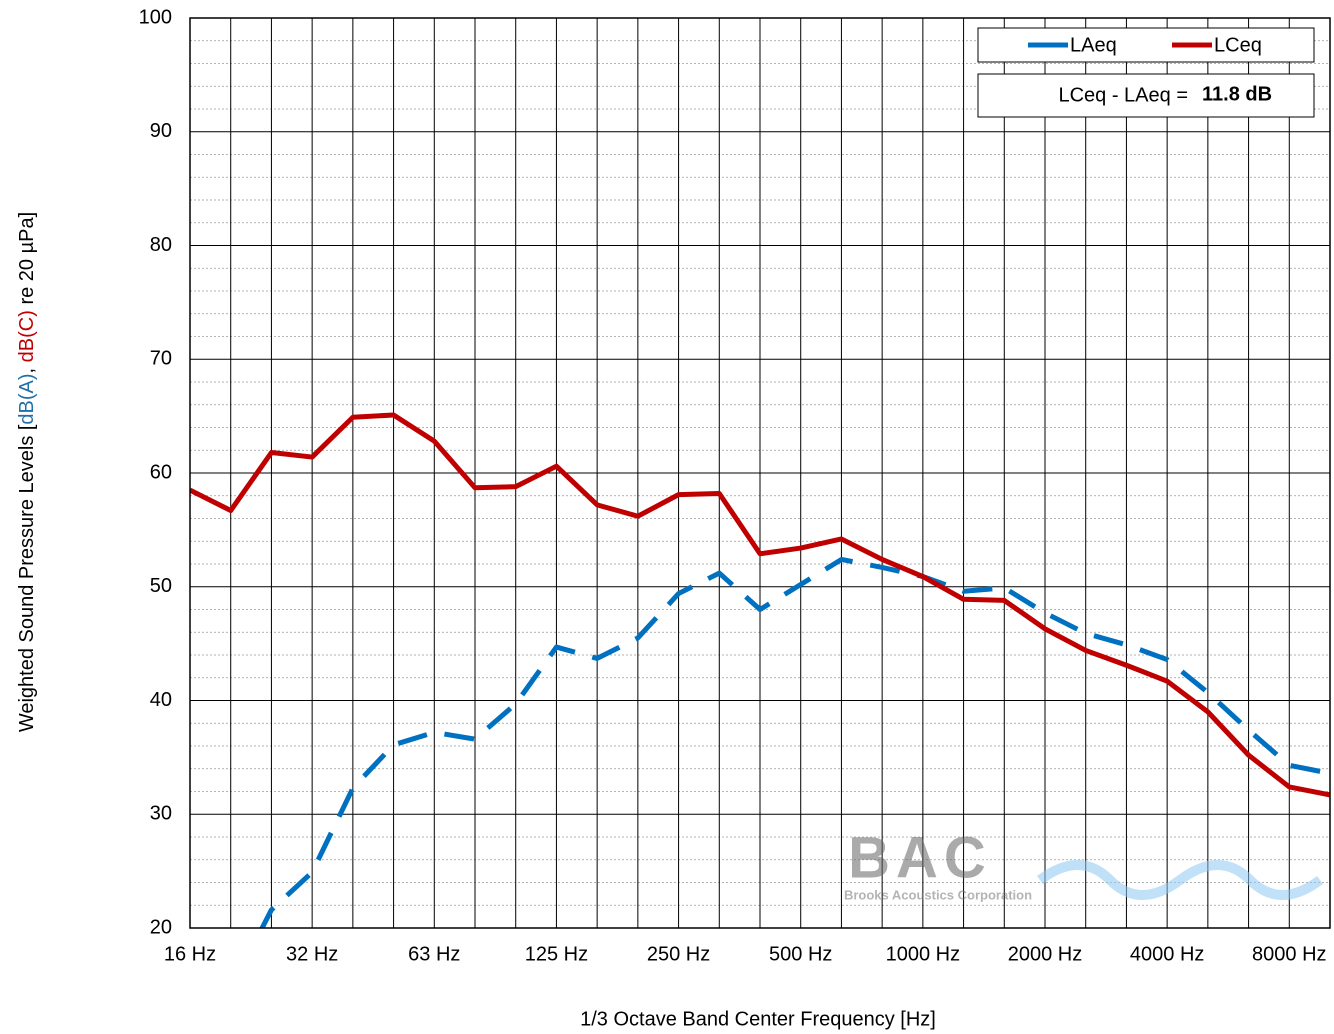  What do you see at coordinates (312, 954) in the screenshot?
I see `x-tick-label: 32 Hz` at bounding box center [312, 954].